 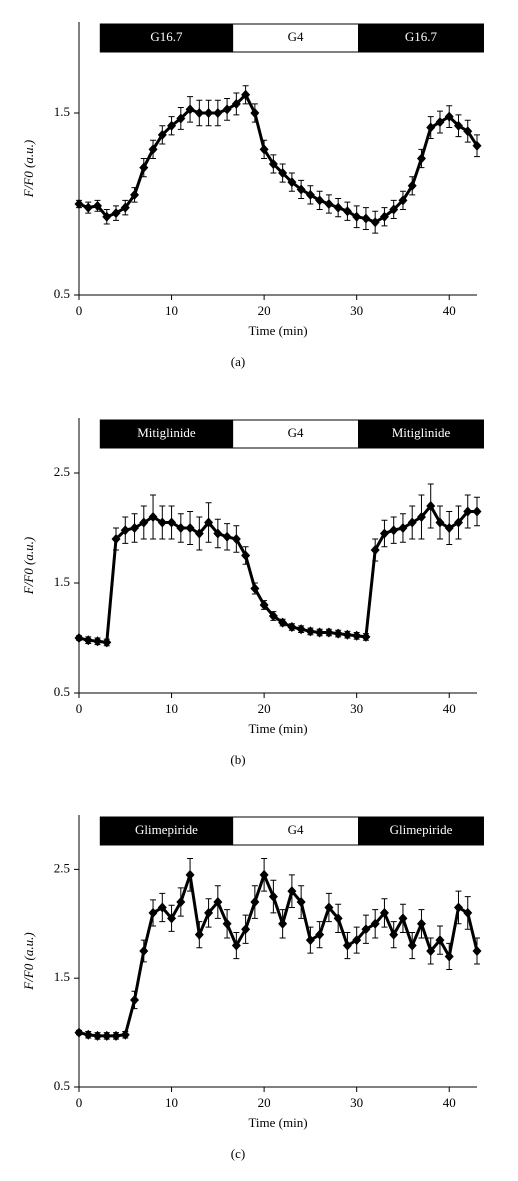 I want to click on panel-label: (b), so click(x=237, y=759).